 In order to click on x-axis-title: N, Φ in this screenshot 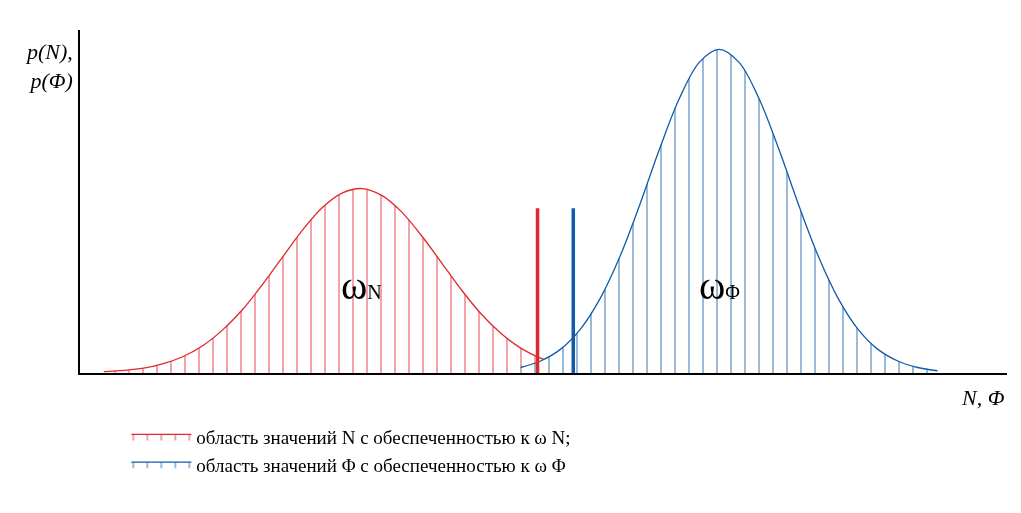, I will do `click(983, 397)`.